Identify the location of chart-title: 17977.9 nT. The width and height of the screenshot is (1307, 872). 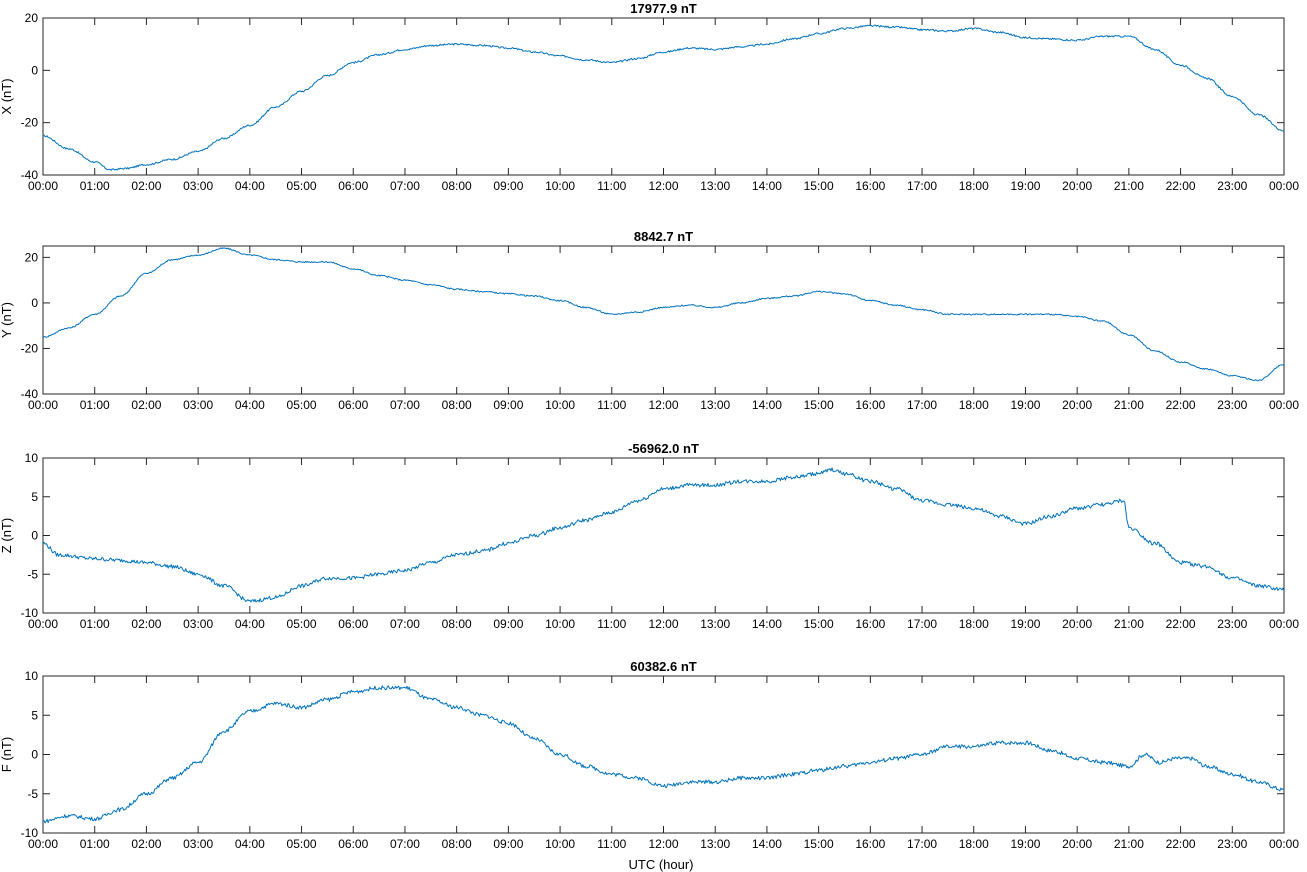
(663, 8).